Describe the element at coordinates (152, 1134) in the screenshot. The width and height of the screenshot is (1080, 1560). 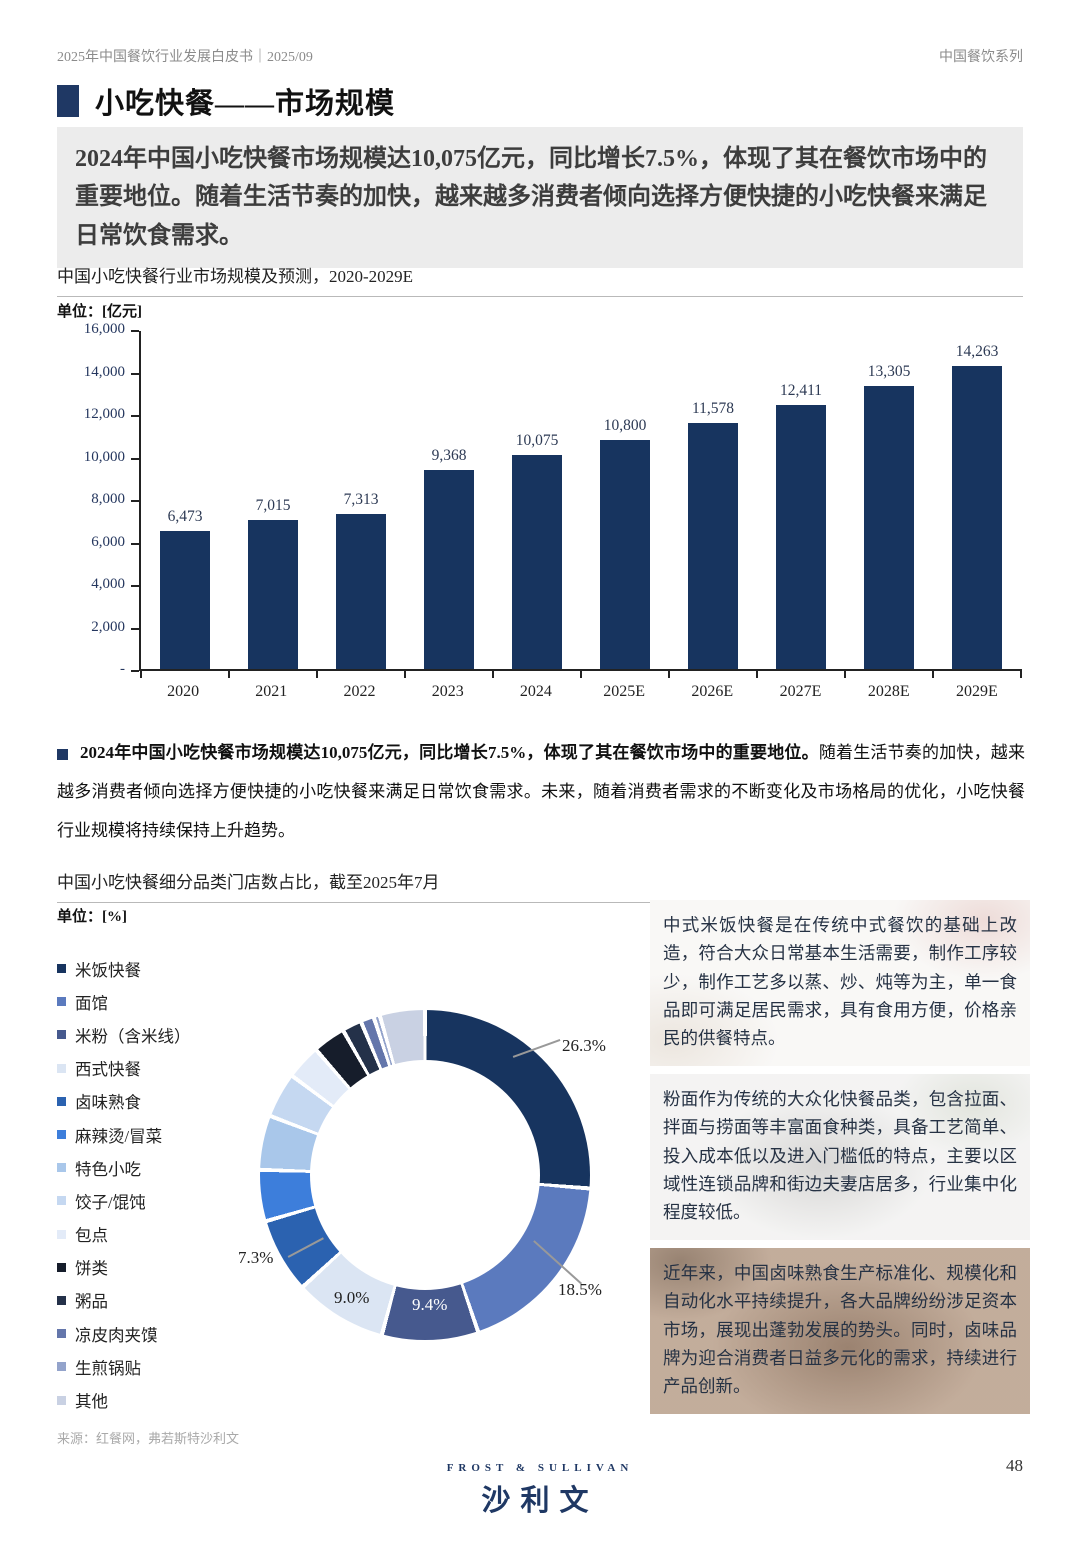
I see `legend-item: 麻辣烫/冒菜` at that location.